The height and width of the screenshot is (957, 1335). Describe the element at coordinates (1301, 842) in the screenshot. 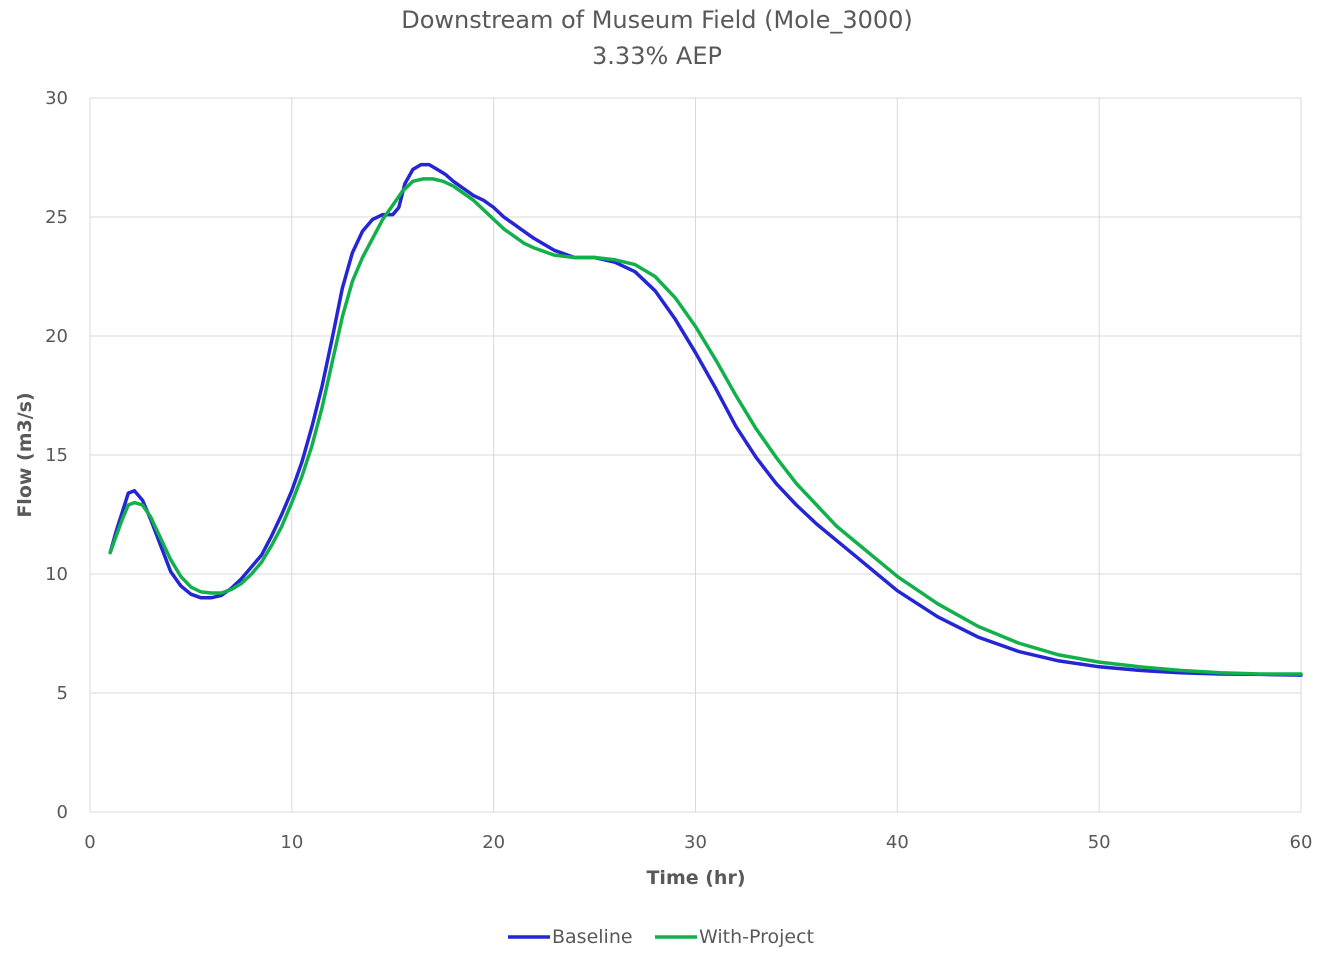

I see `x-tick-label: 60` at that location.